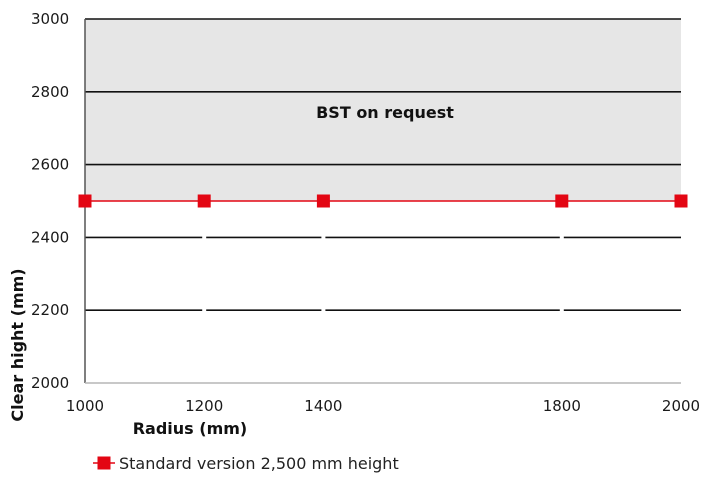 This screenshot has height=494, width=703. I want to click on legend-label: Standard version 2,500 mm height, so click(259, 463).